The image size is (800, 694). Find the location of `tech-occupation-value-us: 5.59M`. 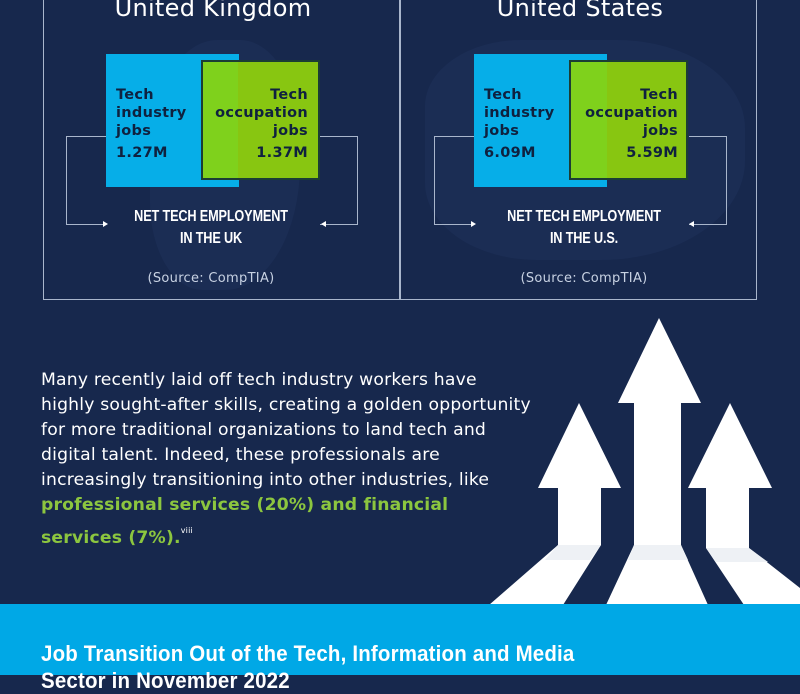

tech-occupation-value-us: 5.59M is located at coordinates (652, 153).